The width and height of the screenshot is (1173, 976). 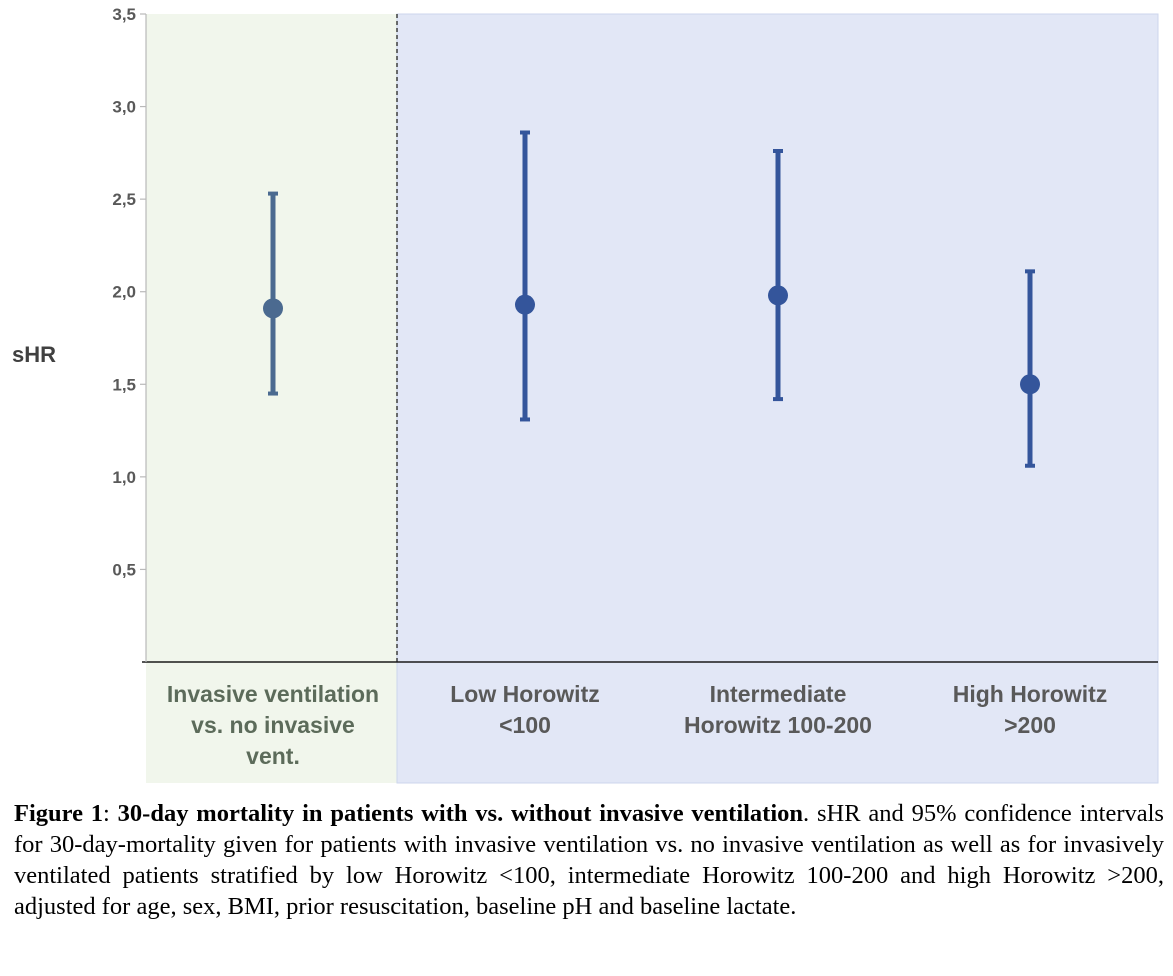 What do you see at coordinates (59, 813) in the screenshot?
I see `caption-label: Figure 1` at bounding box center [59, 813].